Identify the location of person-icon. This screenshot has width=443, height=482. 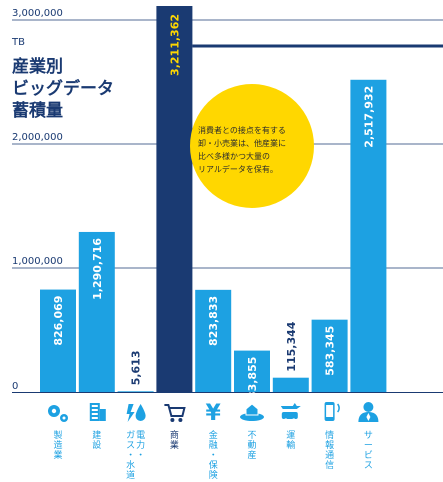
(368, 412).